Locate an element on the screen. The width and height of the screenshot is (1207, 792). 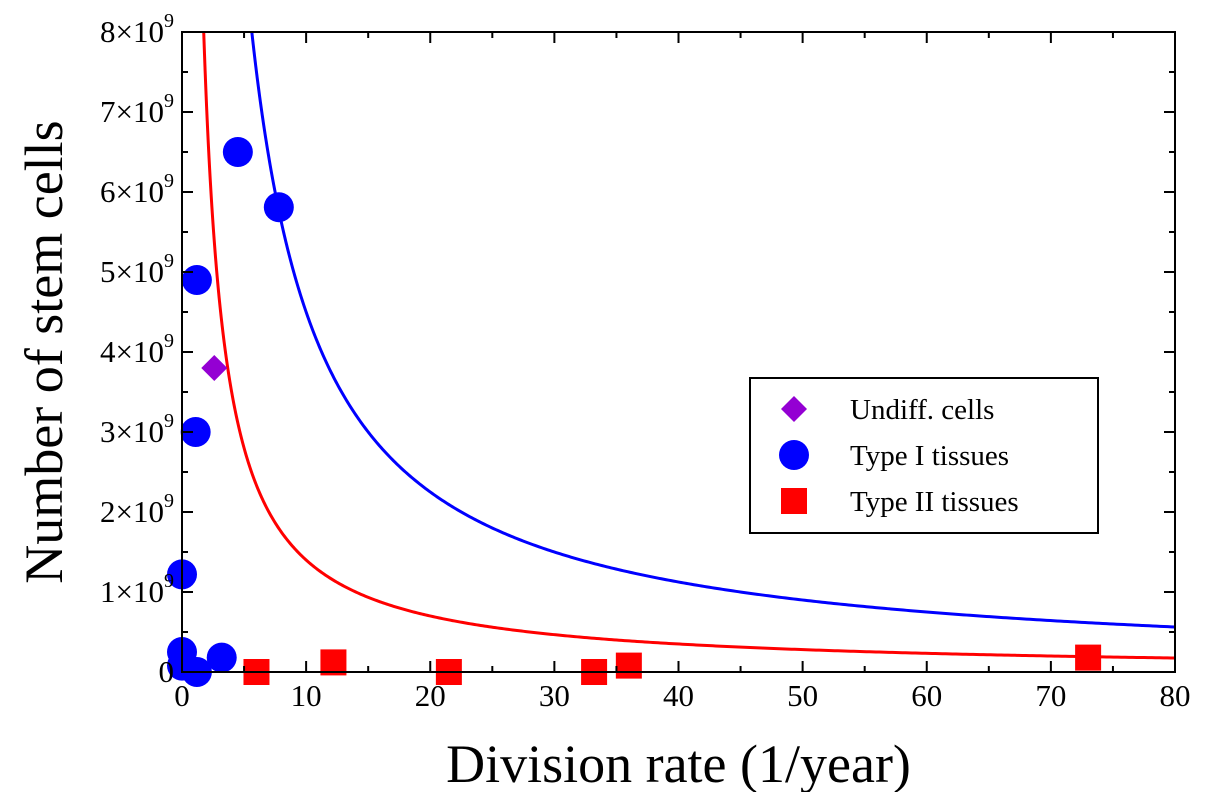
y-tick-mantissa: 6×10 is located at coordinates (132, 191).